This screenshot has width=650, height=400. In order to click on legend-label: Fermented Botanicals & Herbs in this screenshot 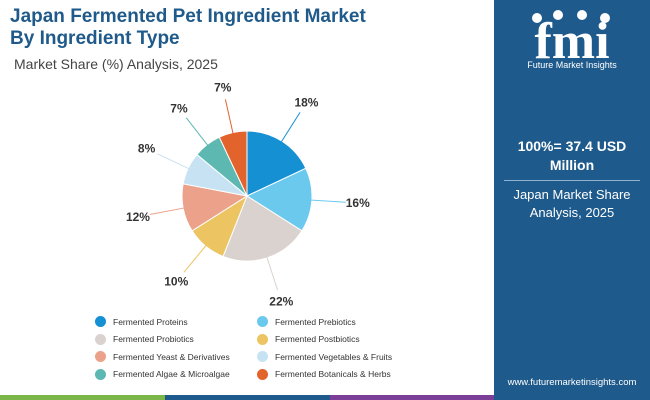, I will do `click(333, 374)`.